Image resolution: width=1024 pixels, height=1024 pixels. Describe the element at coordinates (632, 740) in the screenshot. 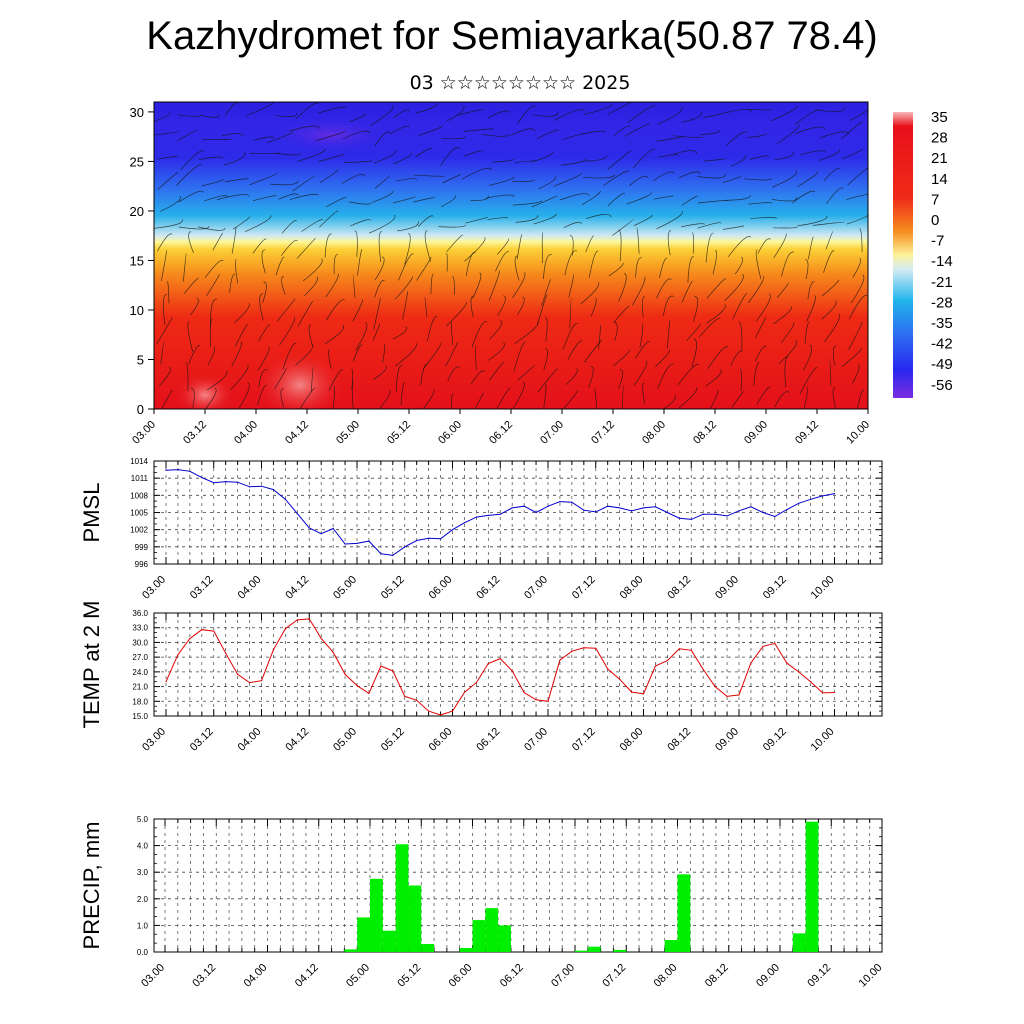

I see `x-tick-label: 08.00` at that location.